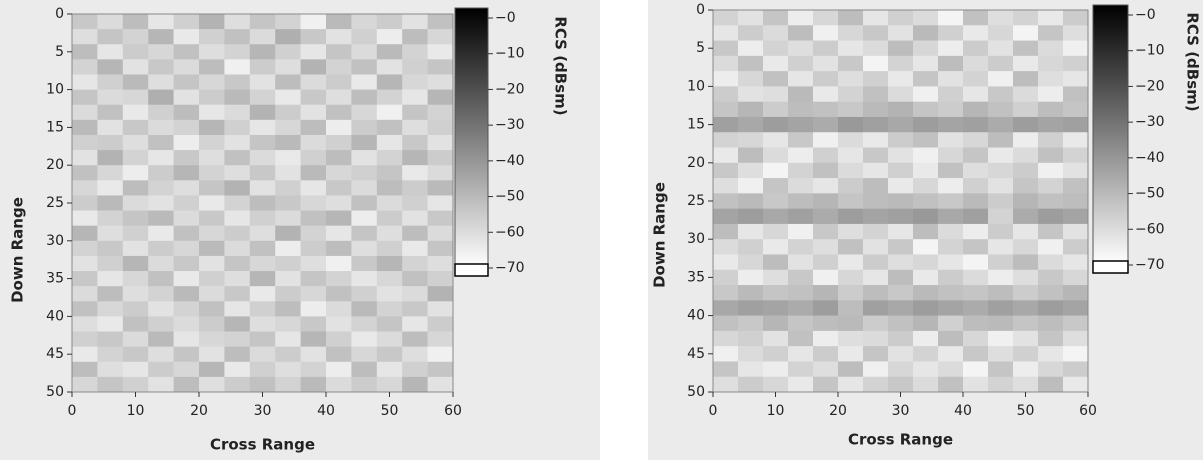 The height and width of the screenshot is (460, 1203). What do you see at coordinates (1145, 15) in the screenshot?
I see `colorbar-tick-label: −0` at bounding box center [1145, 15].